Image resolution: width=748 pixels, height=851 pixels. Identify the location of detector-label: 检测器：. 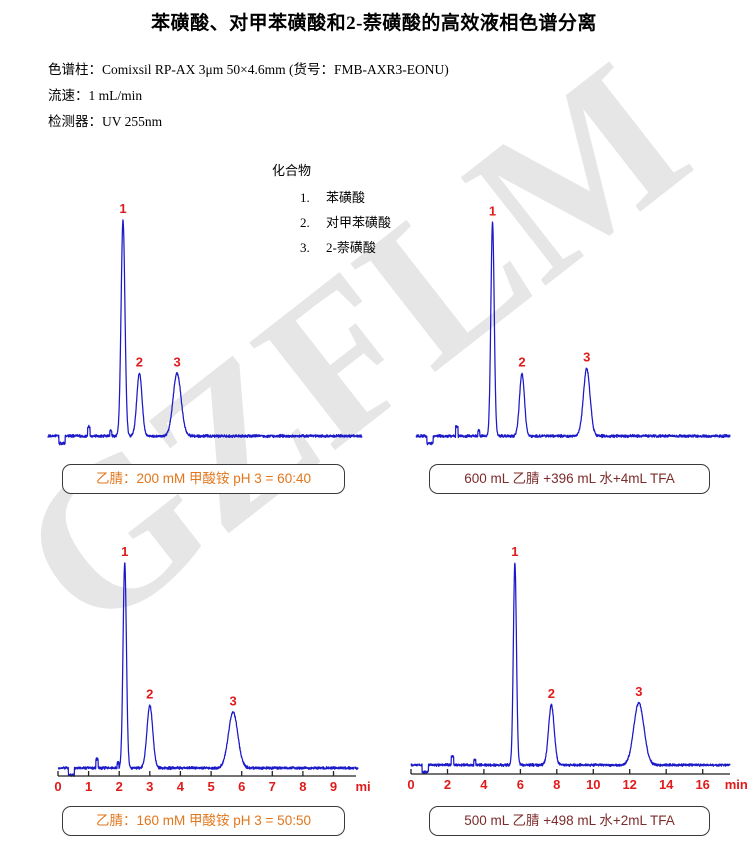
(75, 121).